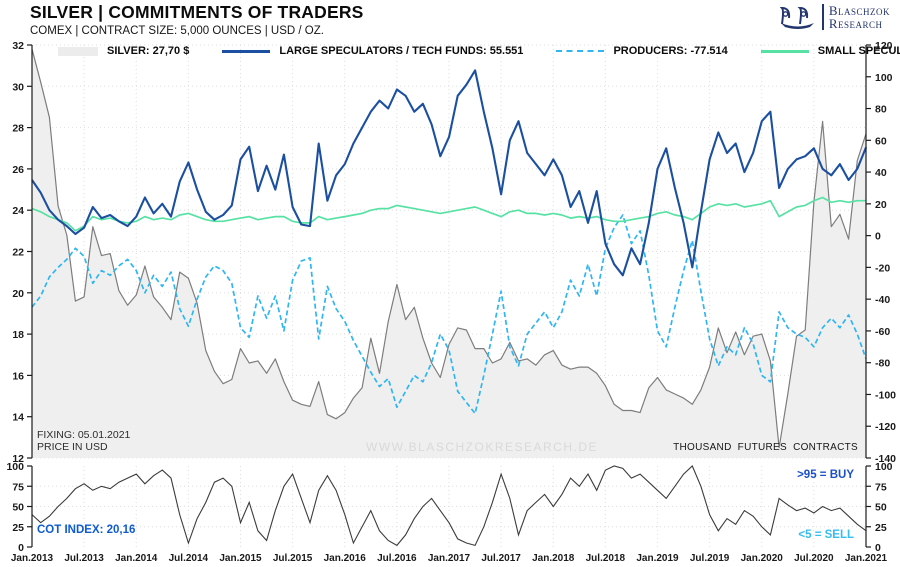 Image resolution: width=900 pixels, height=567 pixels. Describe the element at coordinates (606, 558) in the screenshot. I see `svg-text: Jul.2018` at that location.